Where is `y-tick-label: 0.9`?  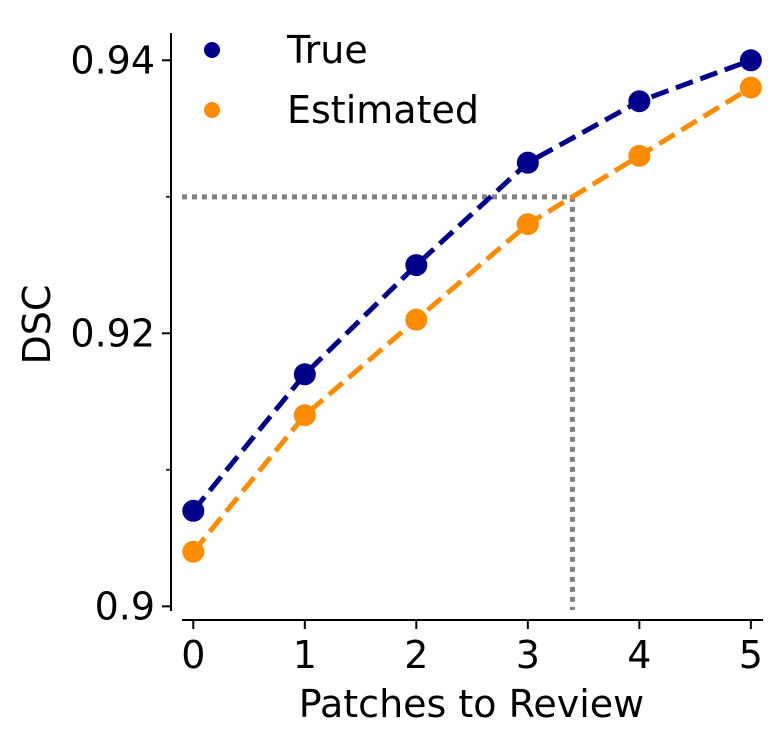 y-tick-label: 0.9 is located at coordinates (125, 606).